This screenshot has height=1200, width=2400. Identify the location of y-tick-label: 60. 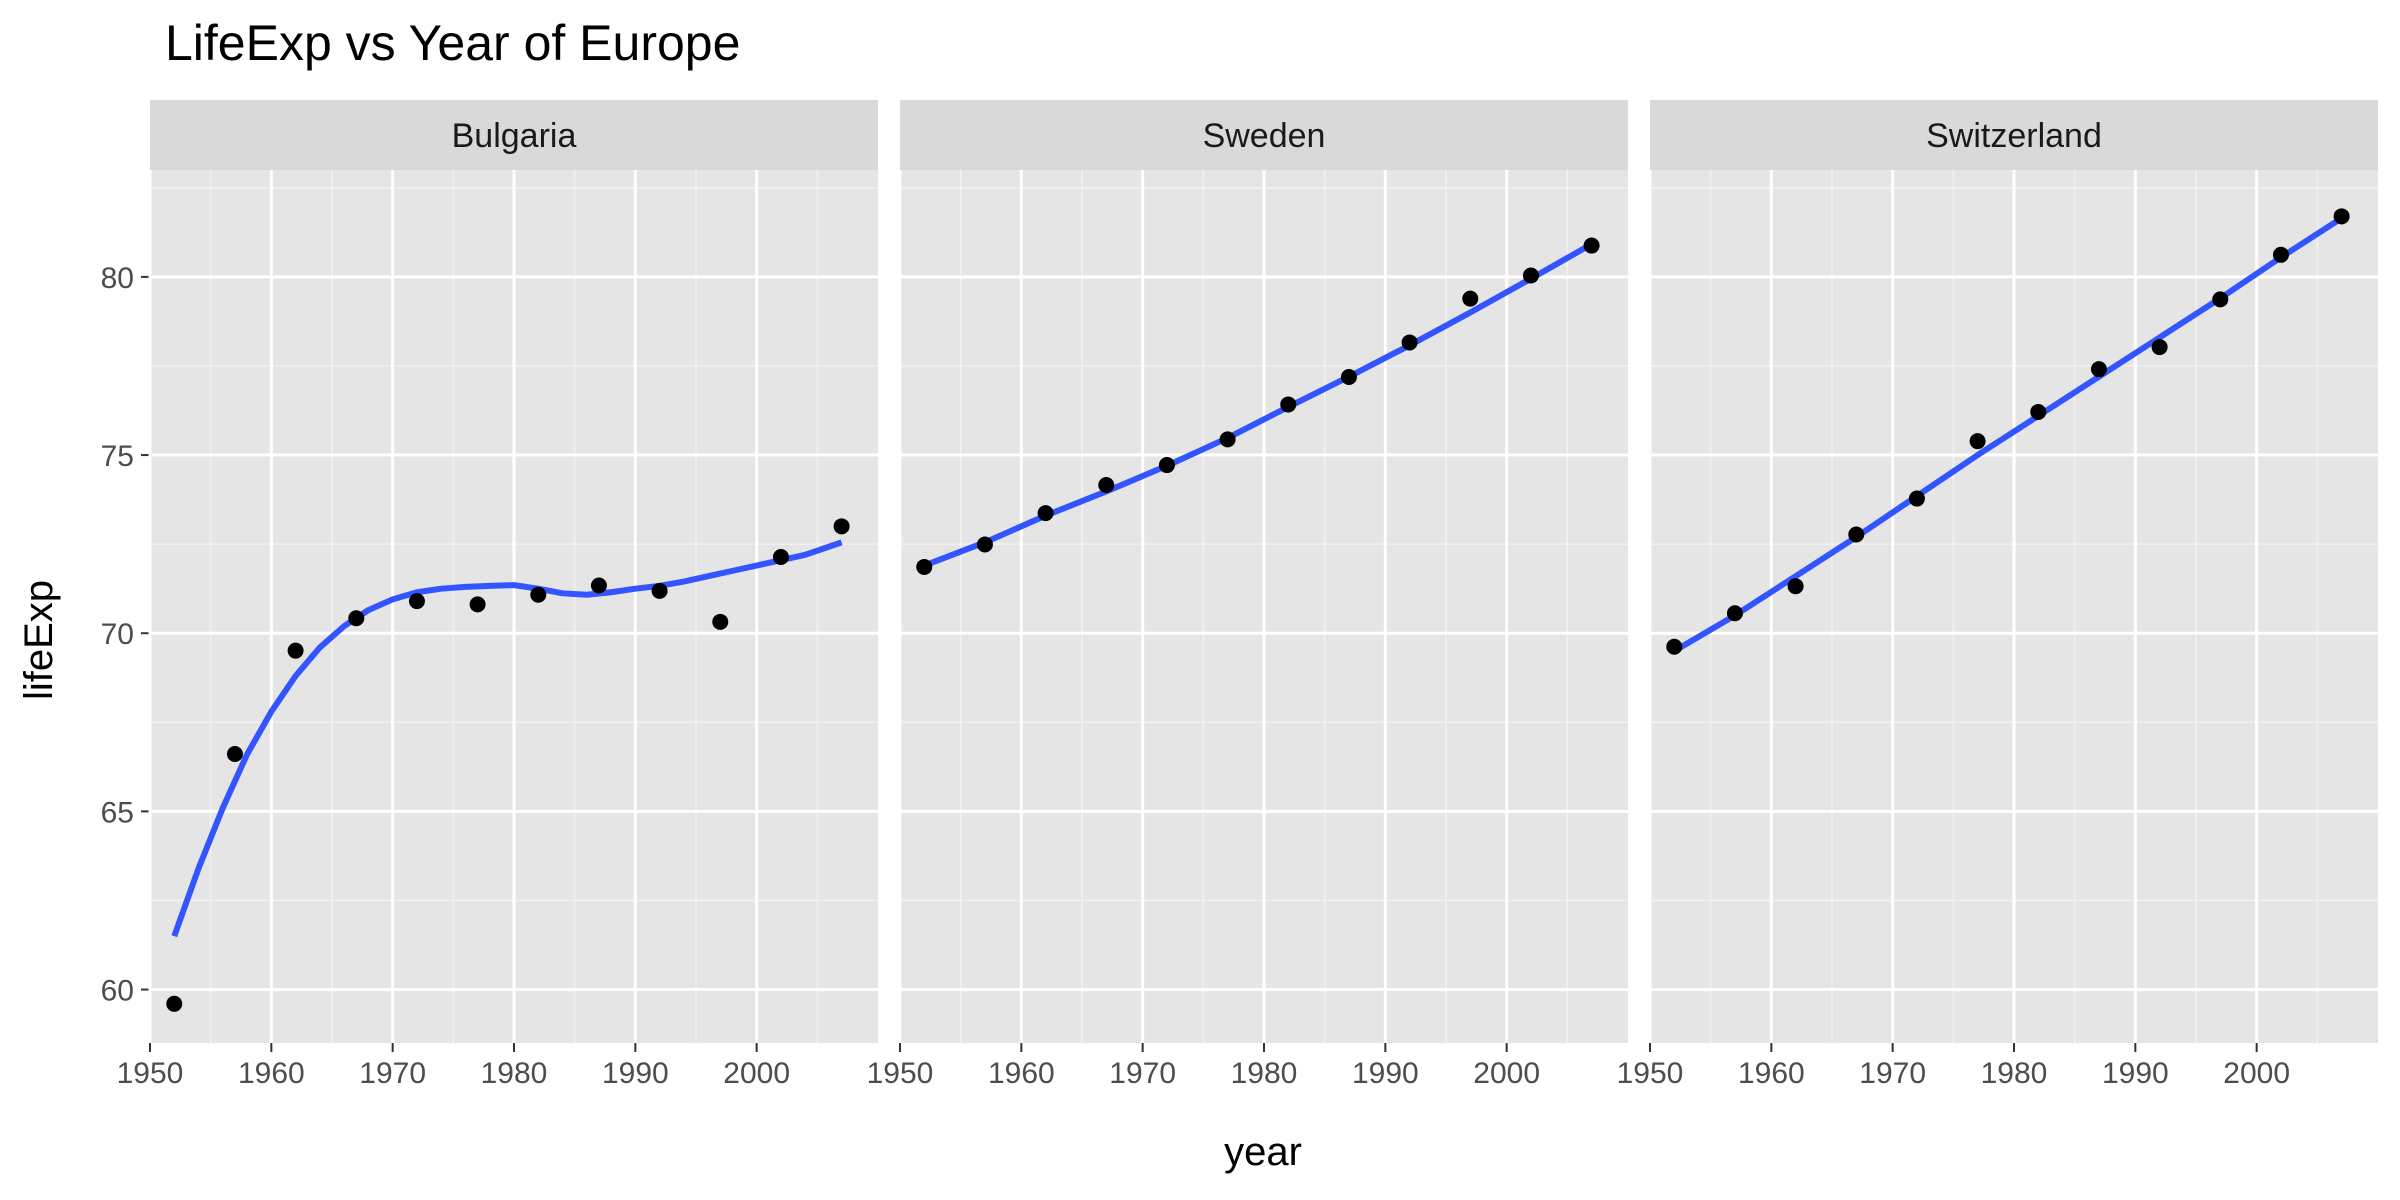
(117, 991).